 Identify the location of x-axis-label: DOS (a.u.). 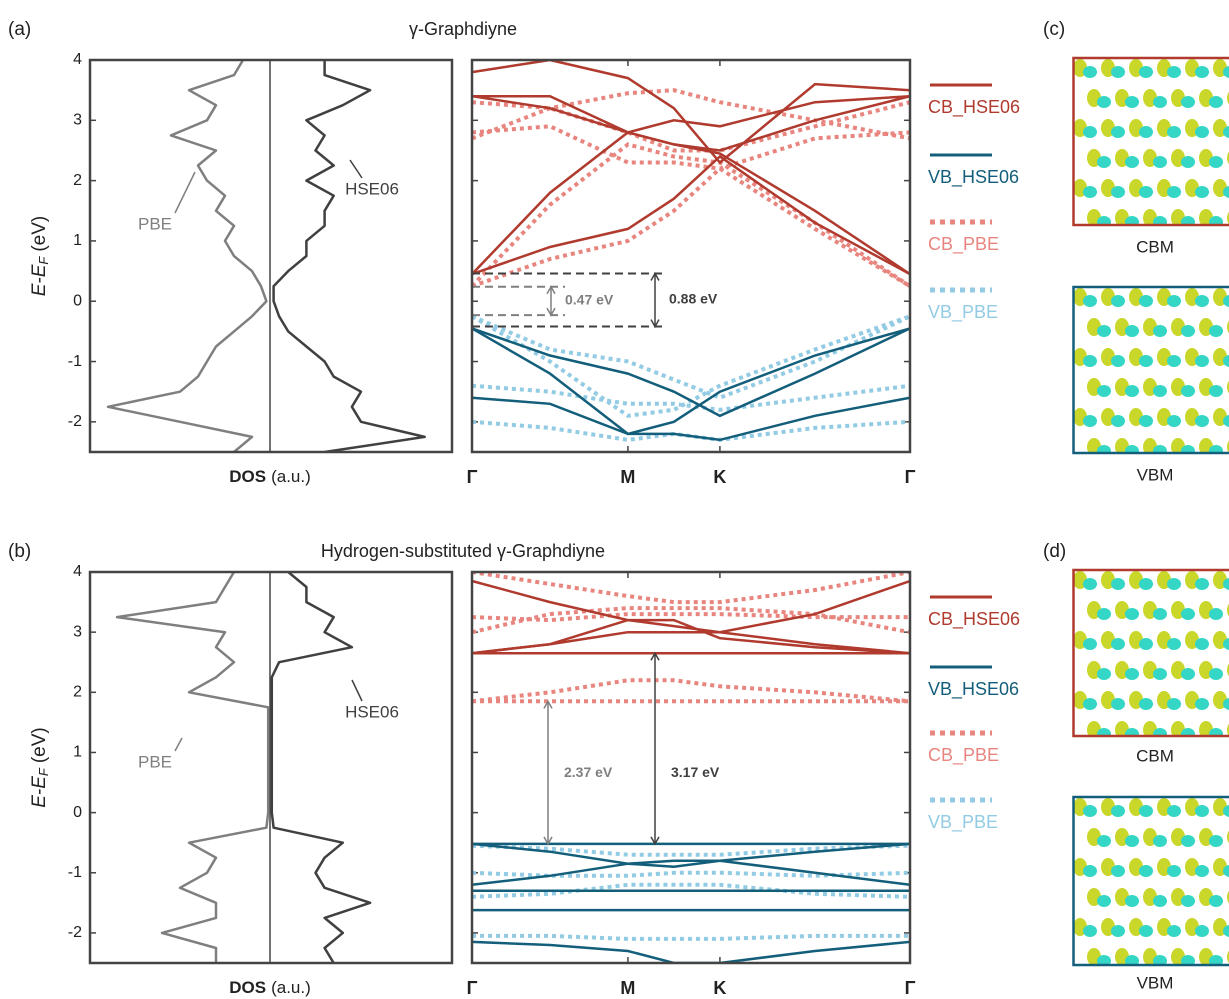
(270, 476).